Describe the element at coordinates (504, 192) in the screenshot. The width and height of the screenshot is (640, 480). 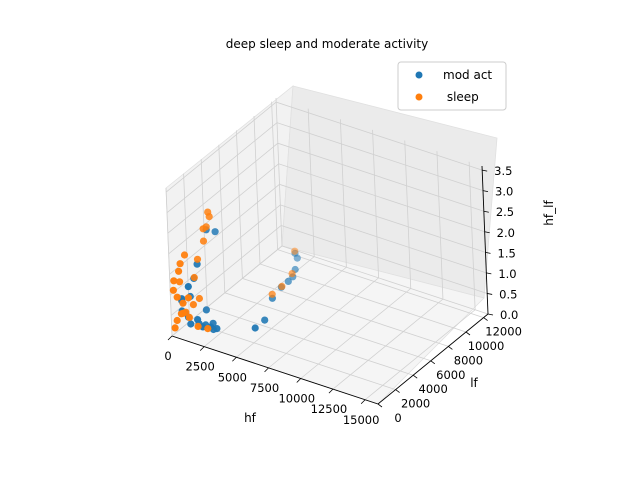
I see `z-tick-label: 3.0` at that location.